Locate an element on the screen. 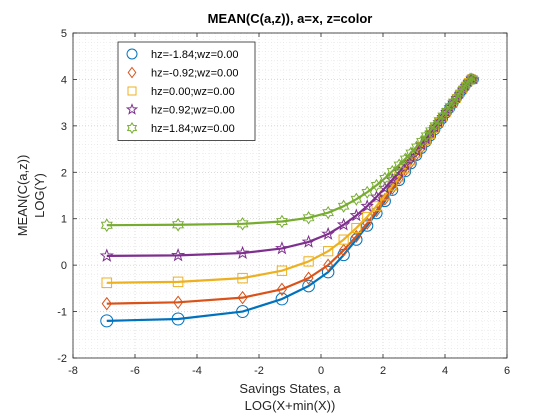  legend-label: hz=0.00;wz=0.00 is located at coordinates (193, 92).